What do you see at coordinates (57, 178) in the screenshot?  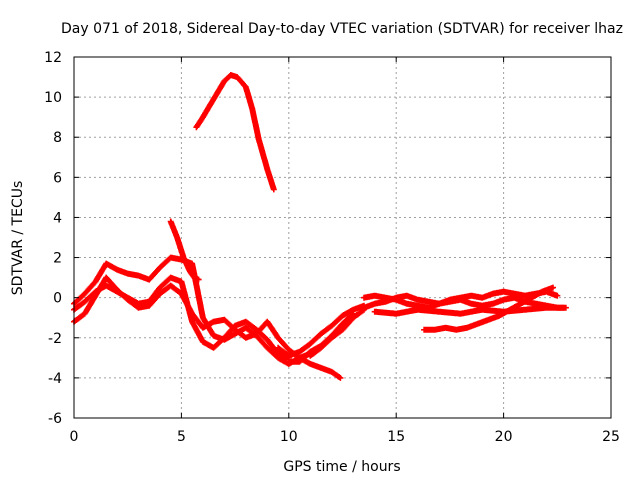 I see `y-tick-label: 6` at bounding box center [57, 178].